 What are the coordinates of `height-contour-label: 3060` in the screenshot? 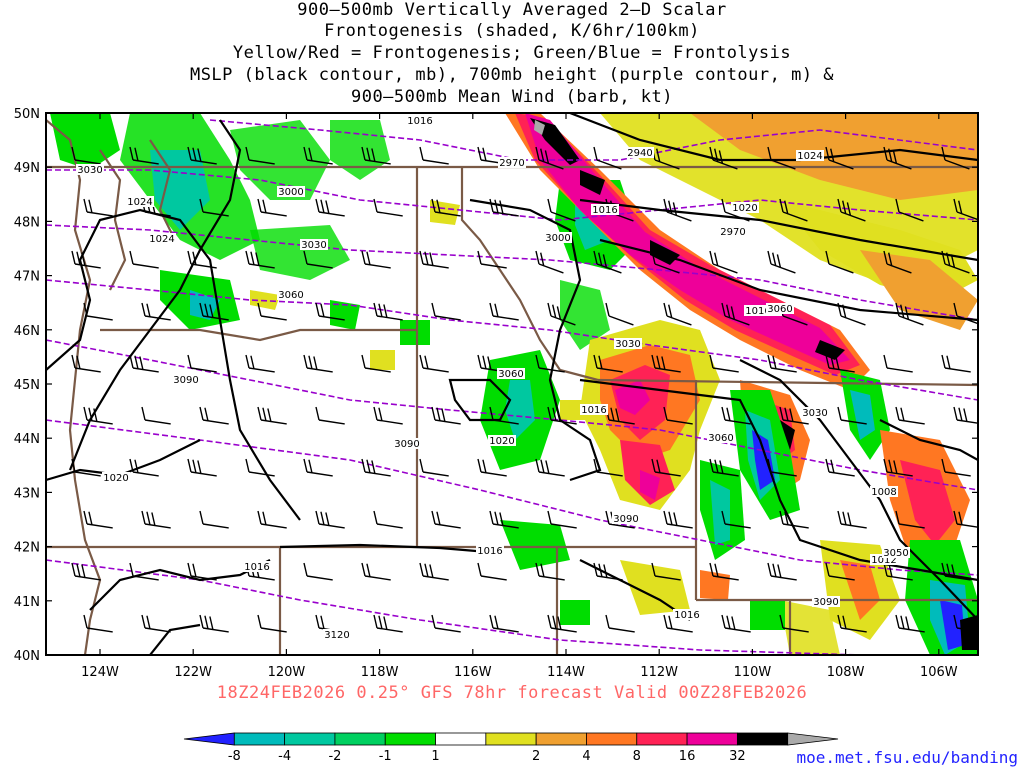 It's located at (510, 374).